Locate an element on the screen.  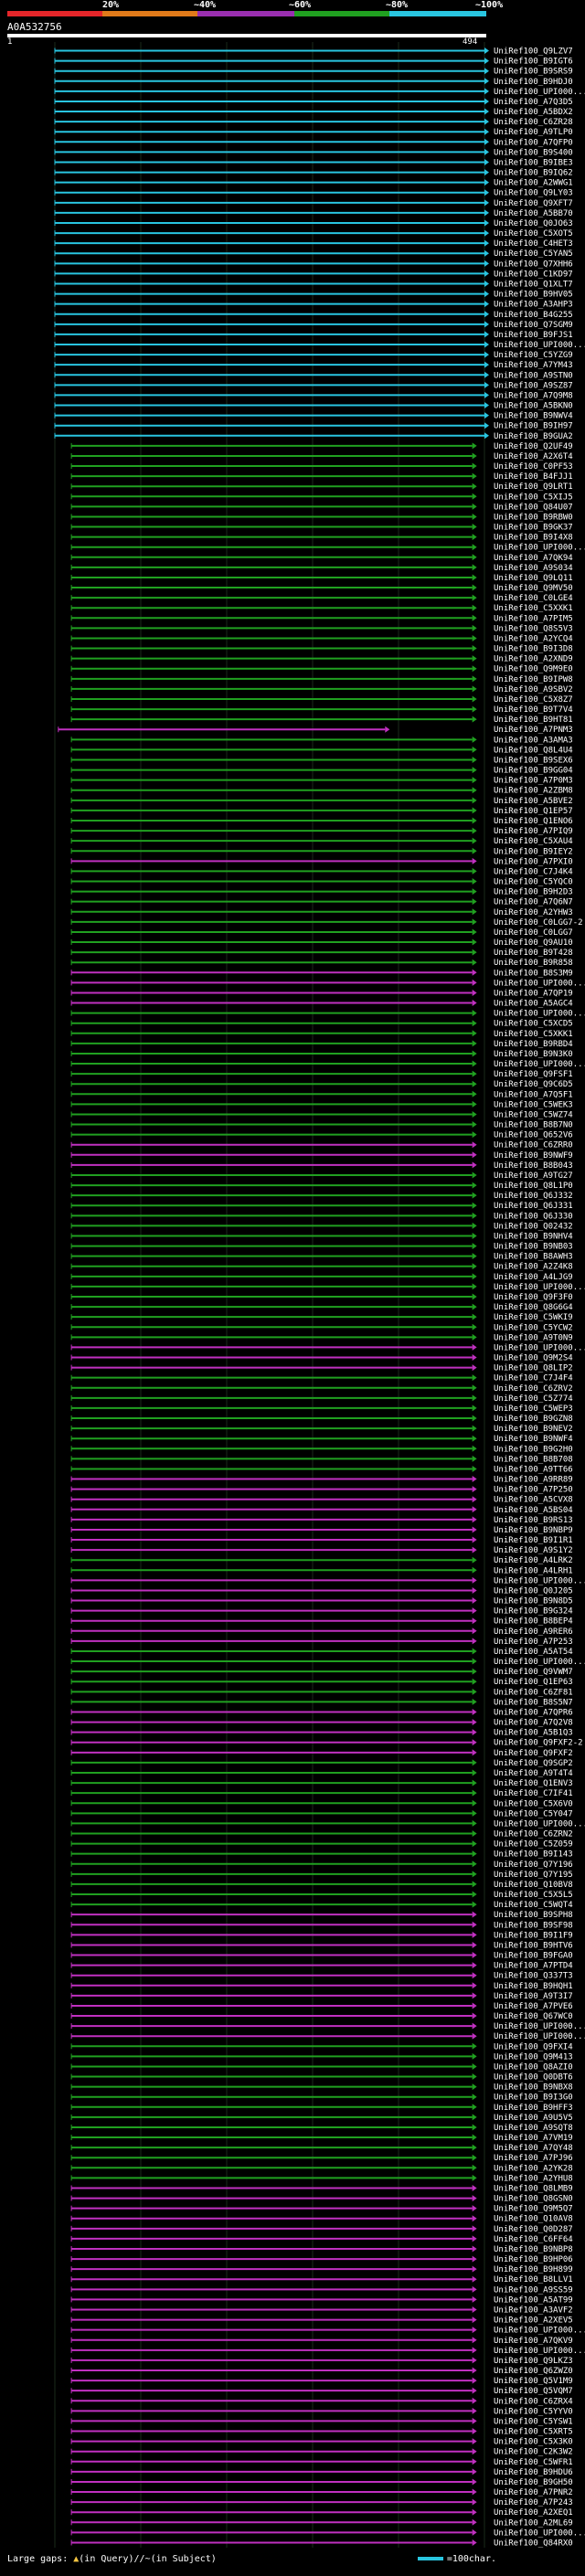
hit-row: UniRef100_A5AGC4 is located at coordinates (322, 1004).